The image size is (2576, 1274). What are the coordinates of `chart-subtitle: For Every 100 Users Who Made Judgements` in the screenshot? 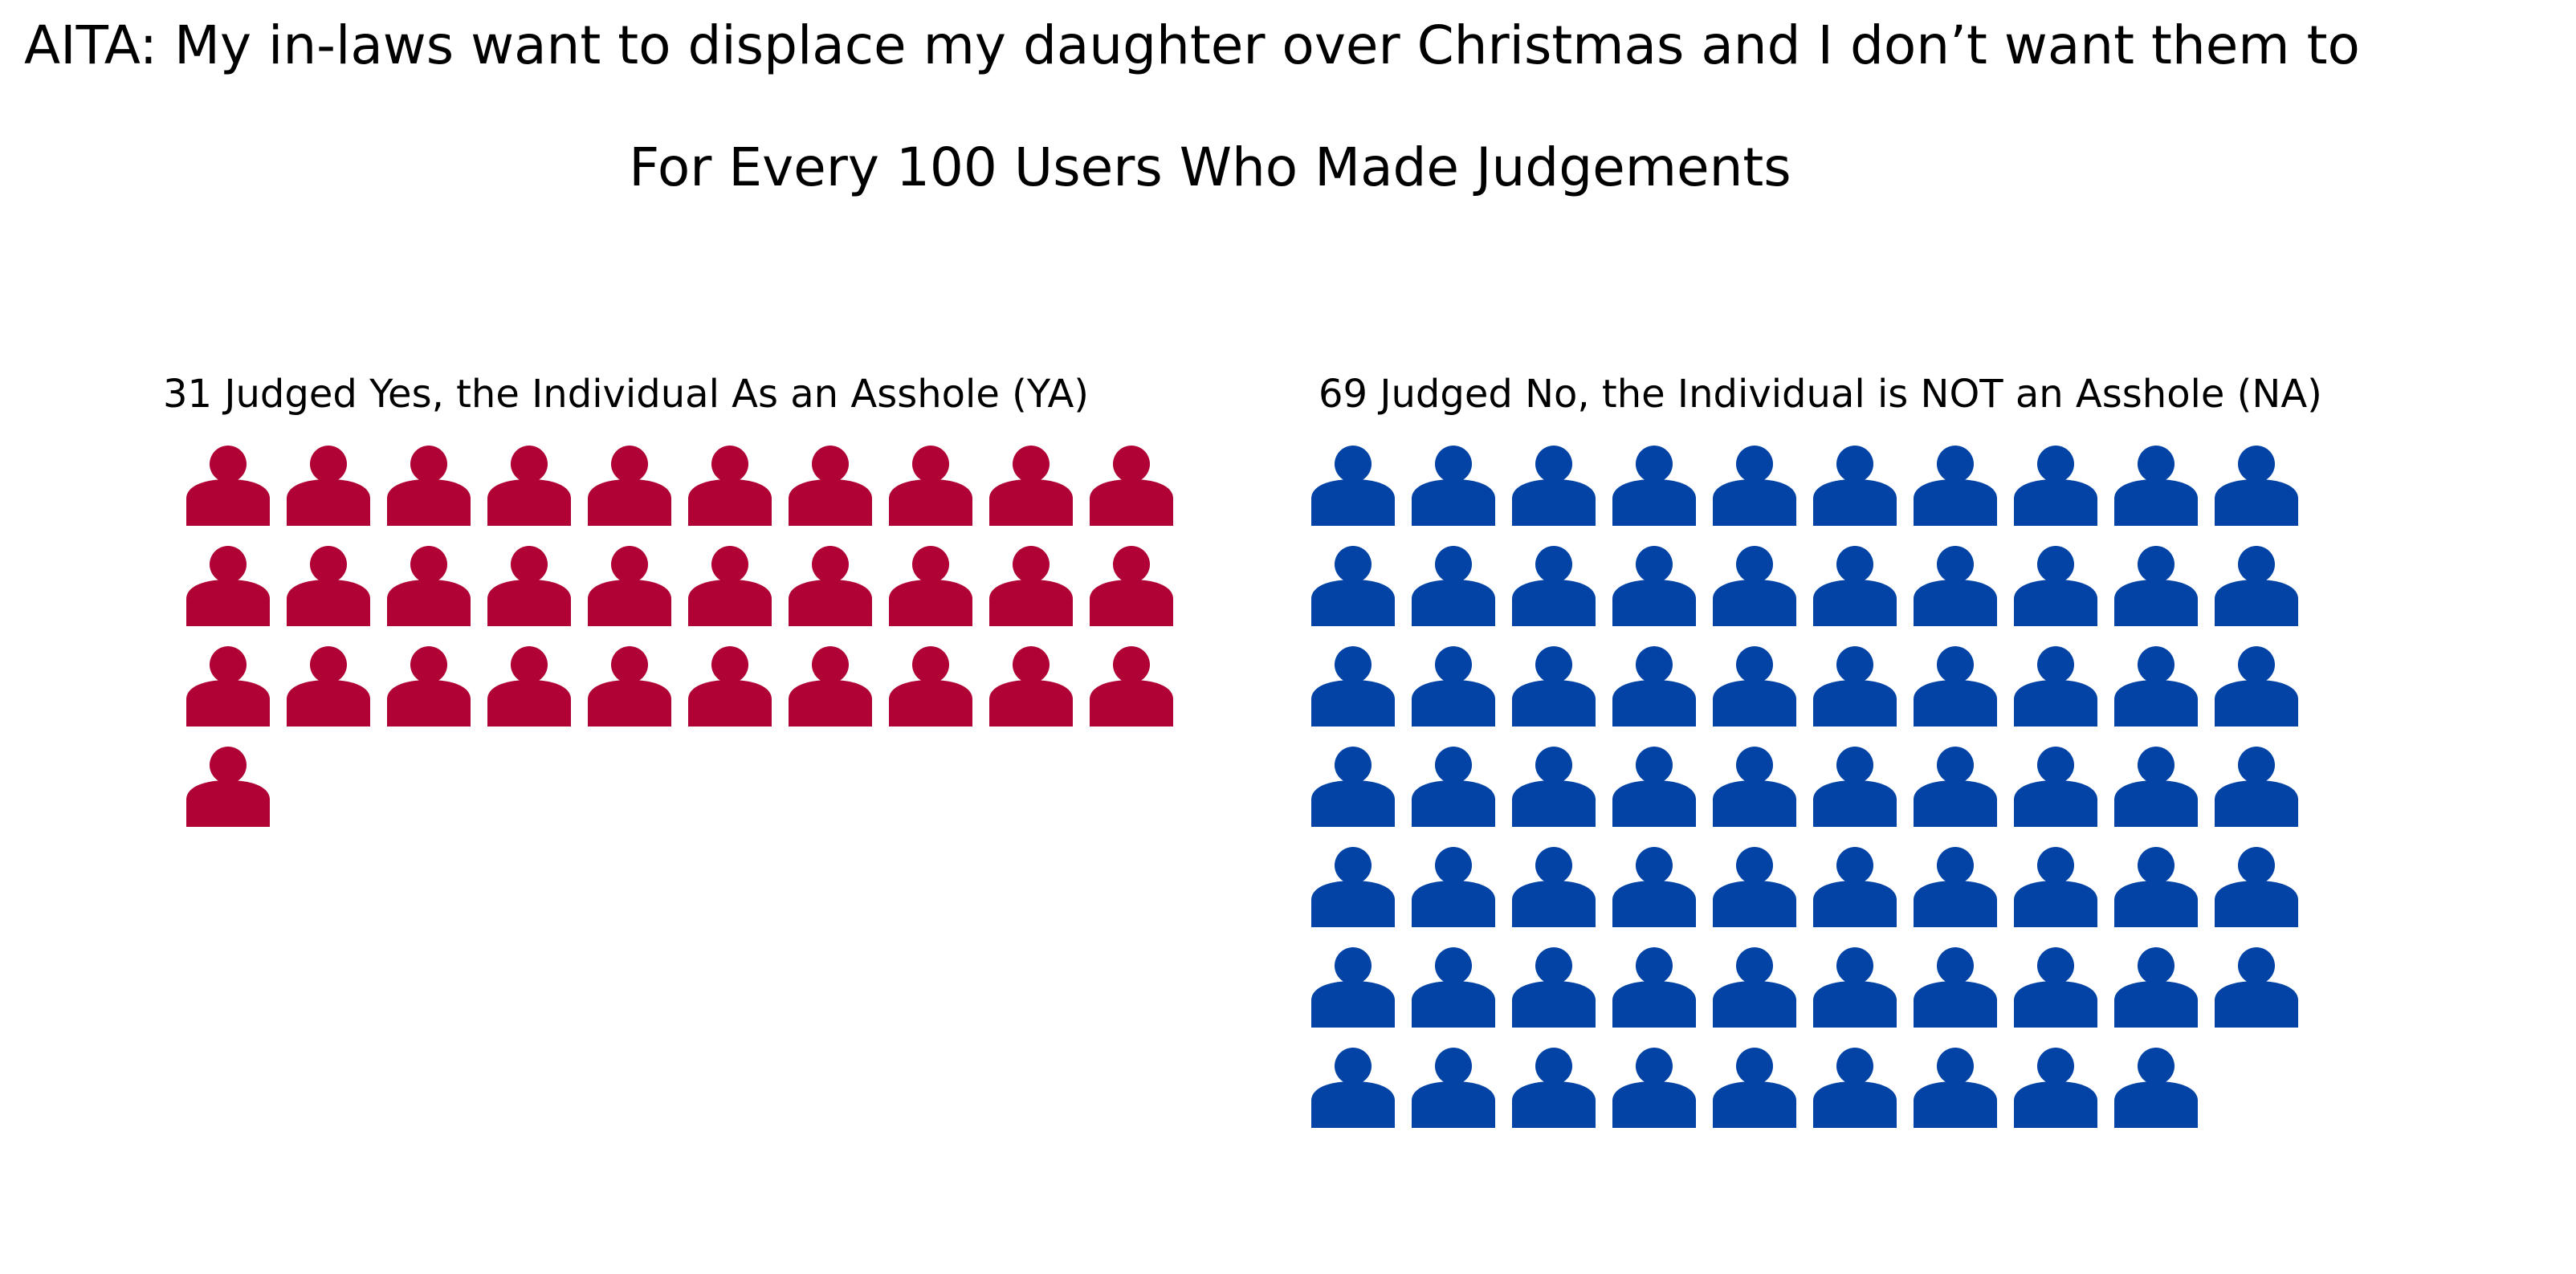 It's located at (1210, 167).